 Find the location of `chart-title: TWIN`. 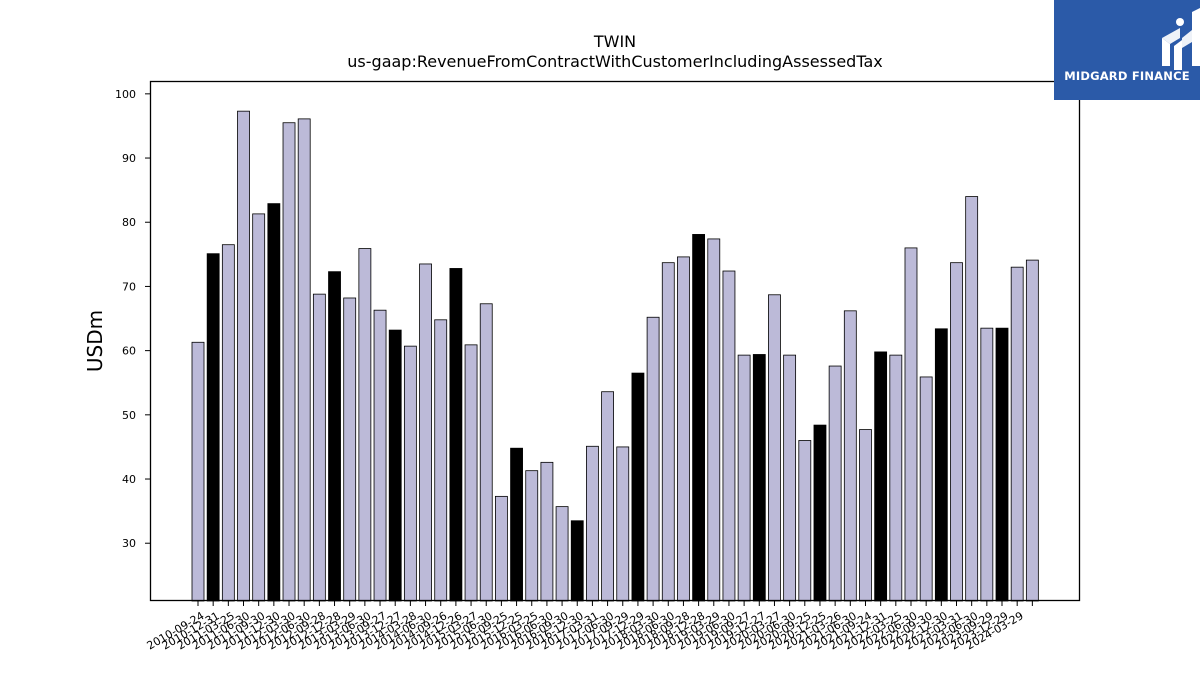

chart-title: TWIN is located at coordinates (615, 41).